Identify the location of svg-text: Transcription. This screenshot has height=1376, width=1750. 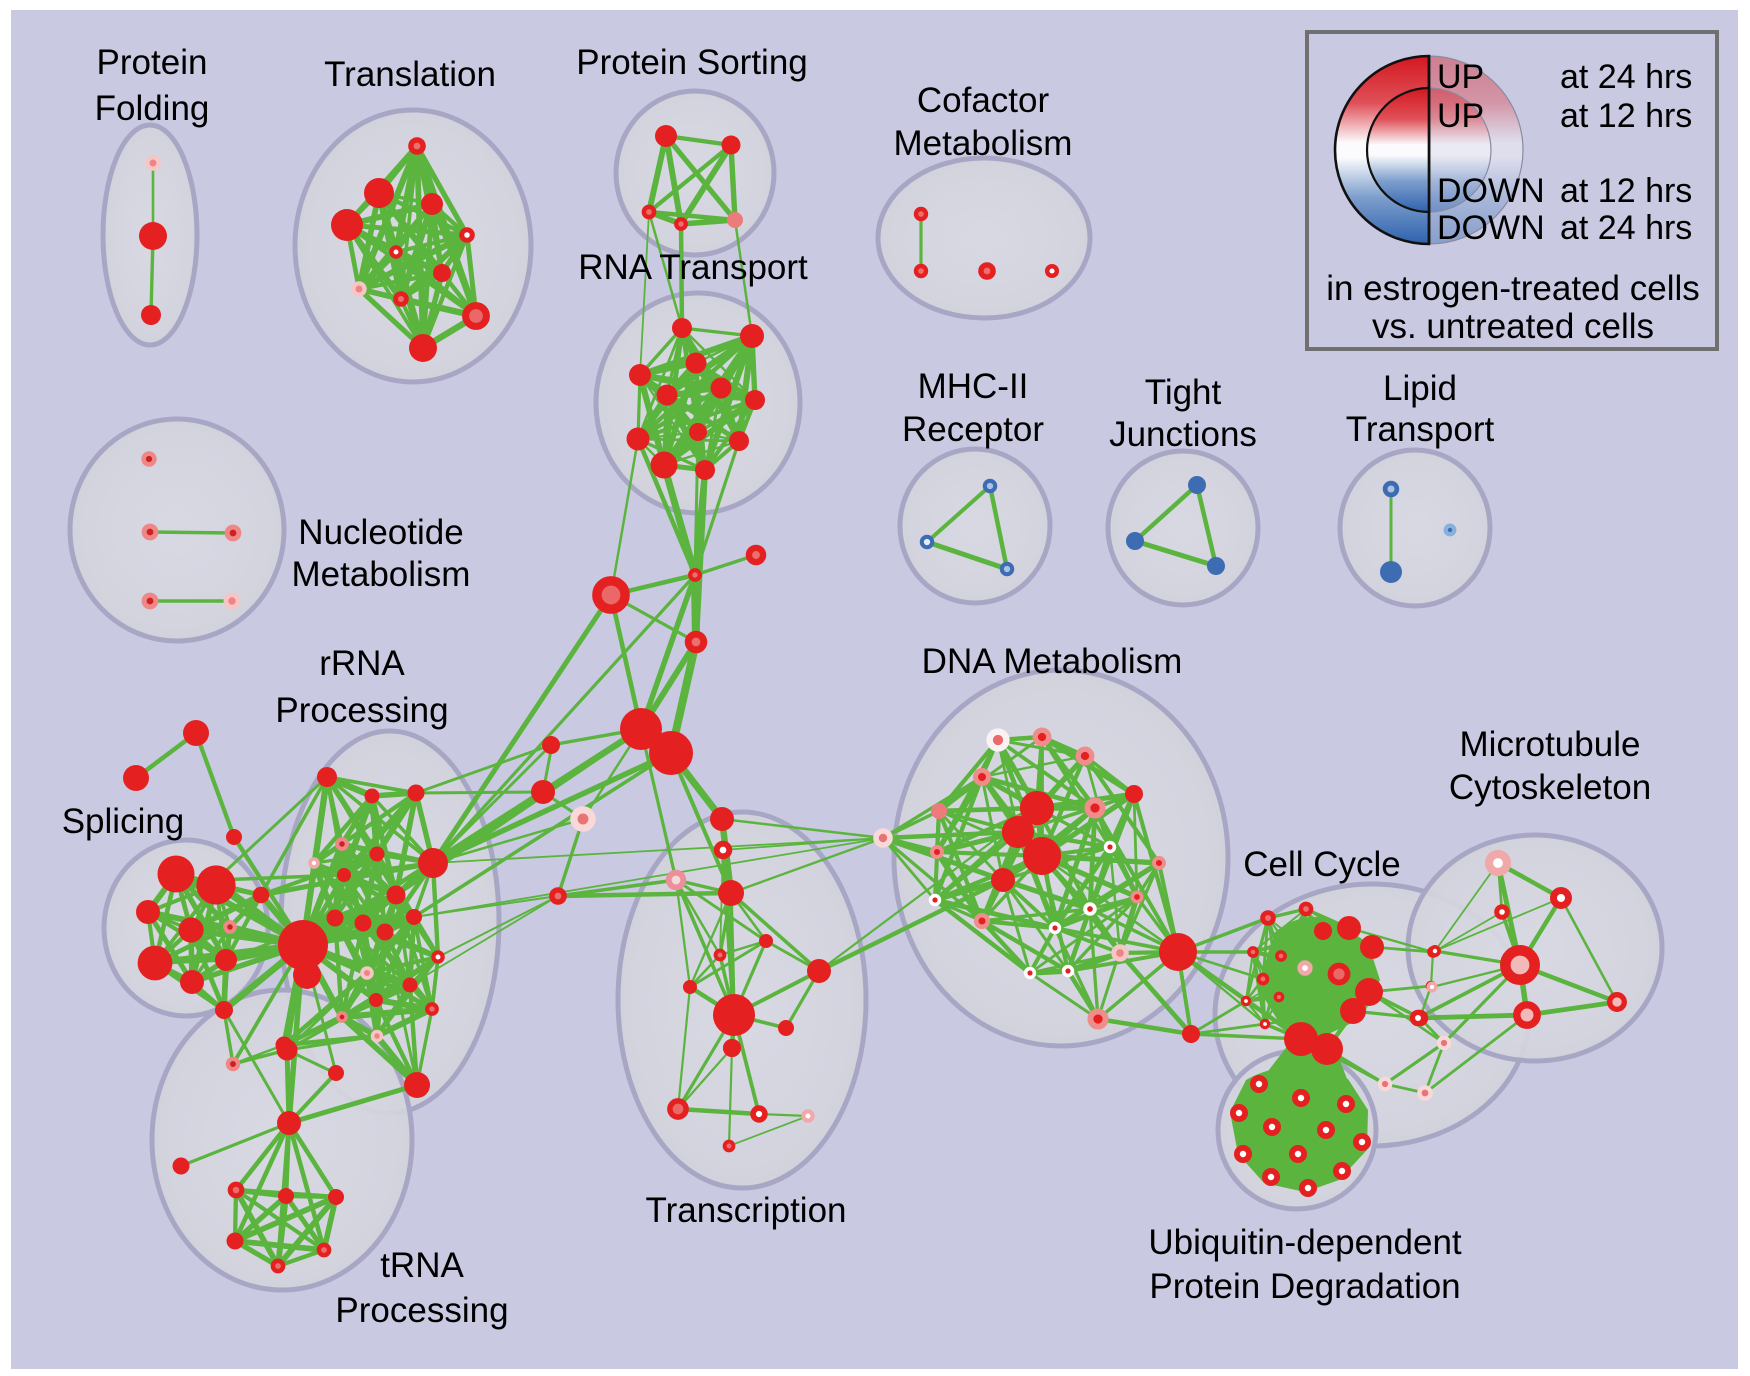
(746, 1210).